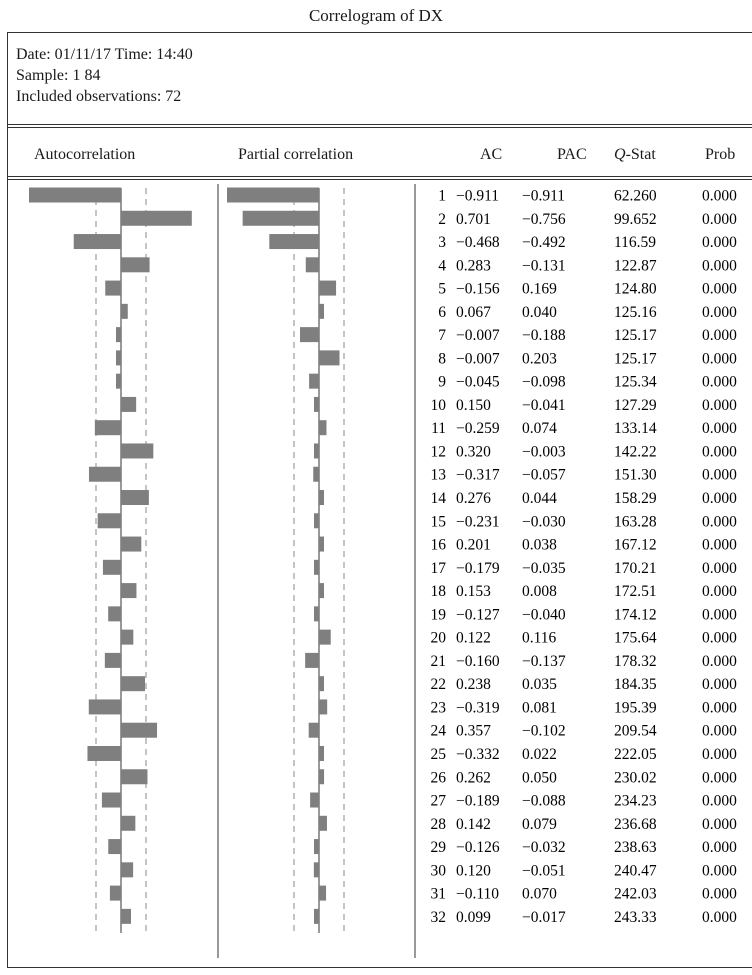 The image size is (752, 975). Describe the element at coordinates (473, 451) in the screenshot. I see `ac-value: 0.320` at that location.